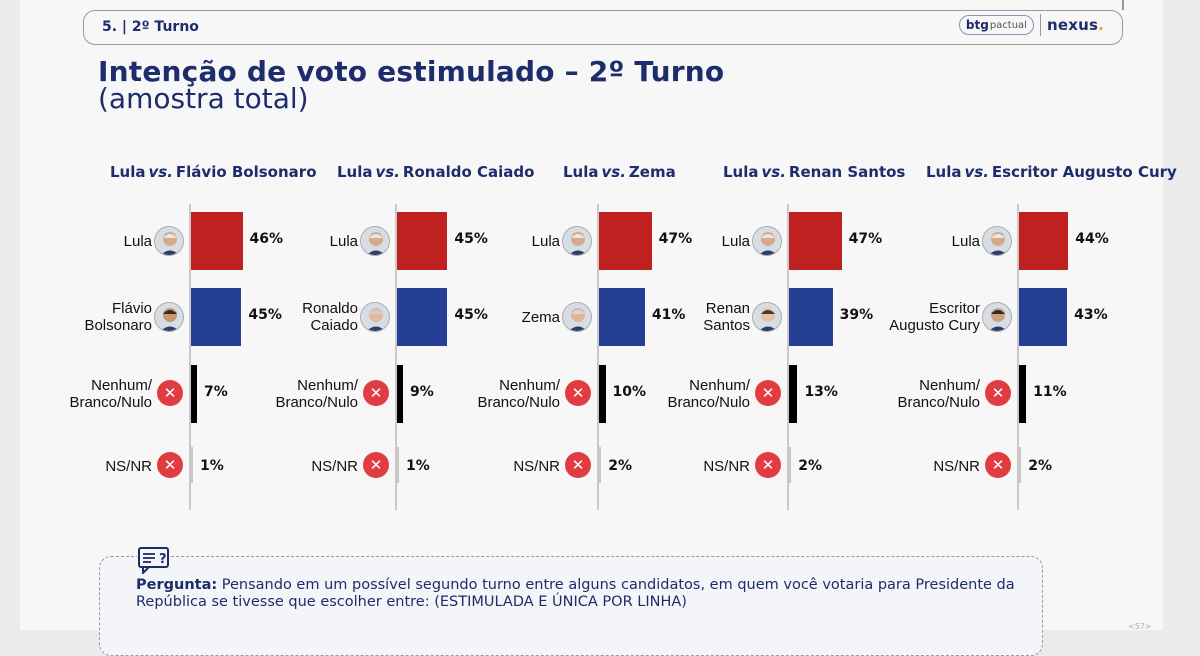 The height and width of the screenshot is (656, 1200). I want to click on panel-title-candidate-b: Renan Santos, so click(847, 172).